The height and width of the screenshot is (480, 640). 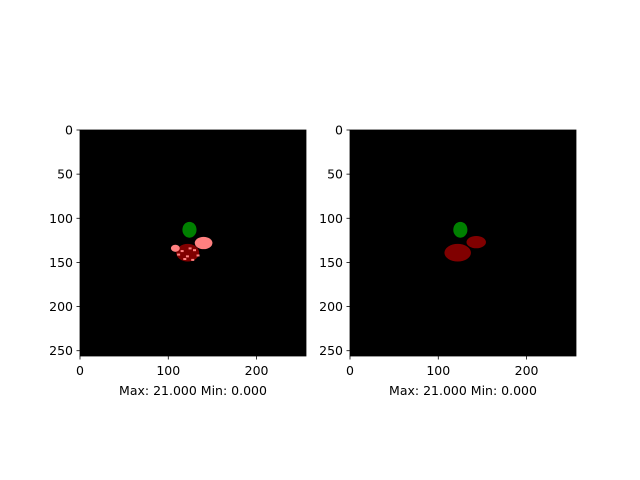 I want to click on region-pink, so click(x=203, y=243).